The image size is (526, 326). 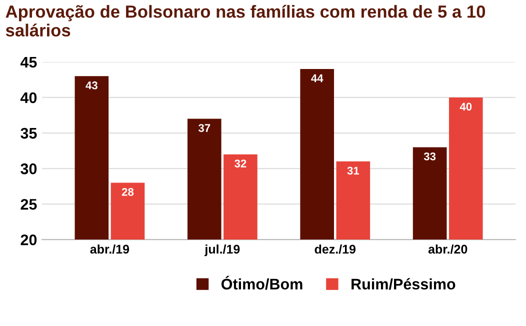 I want to click on y-tick-label: 30, so click(x=28, y=168).